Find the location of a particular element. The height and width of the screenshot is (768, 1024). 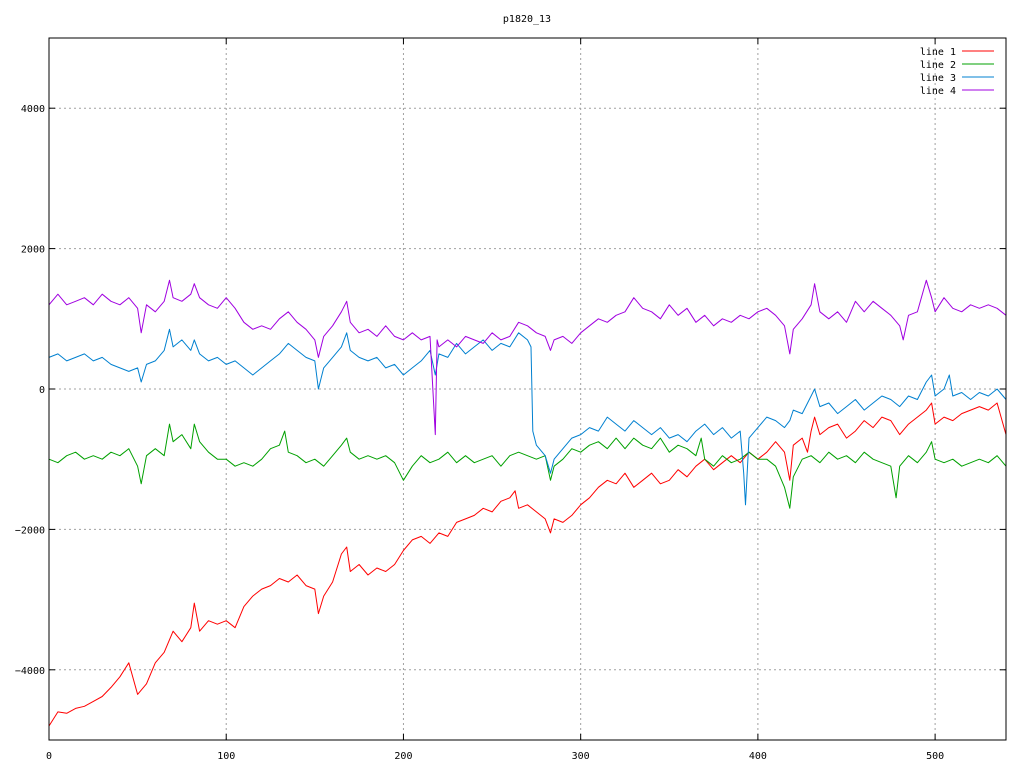

y-tick-label: 2000 is located at coordinates (33, 250).